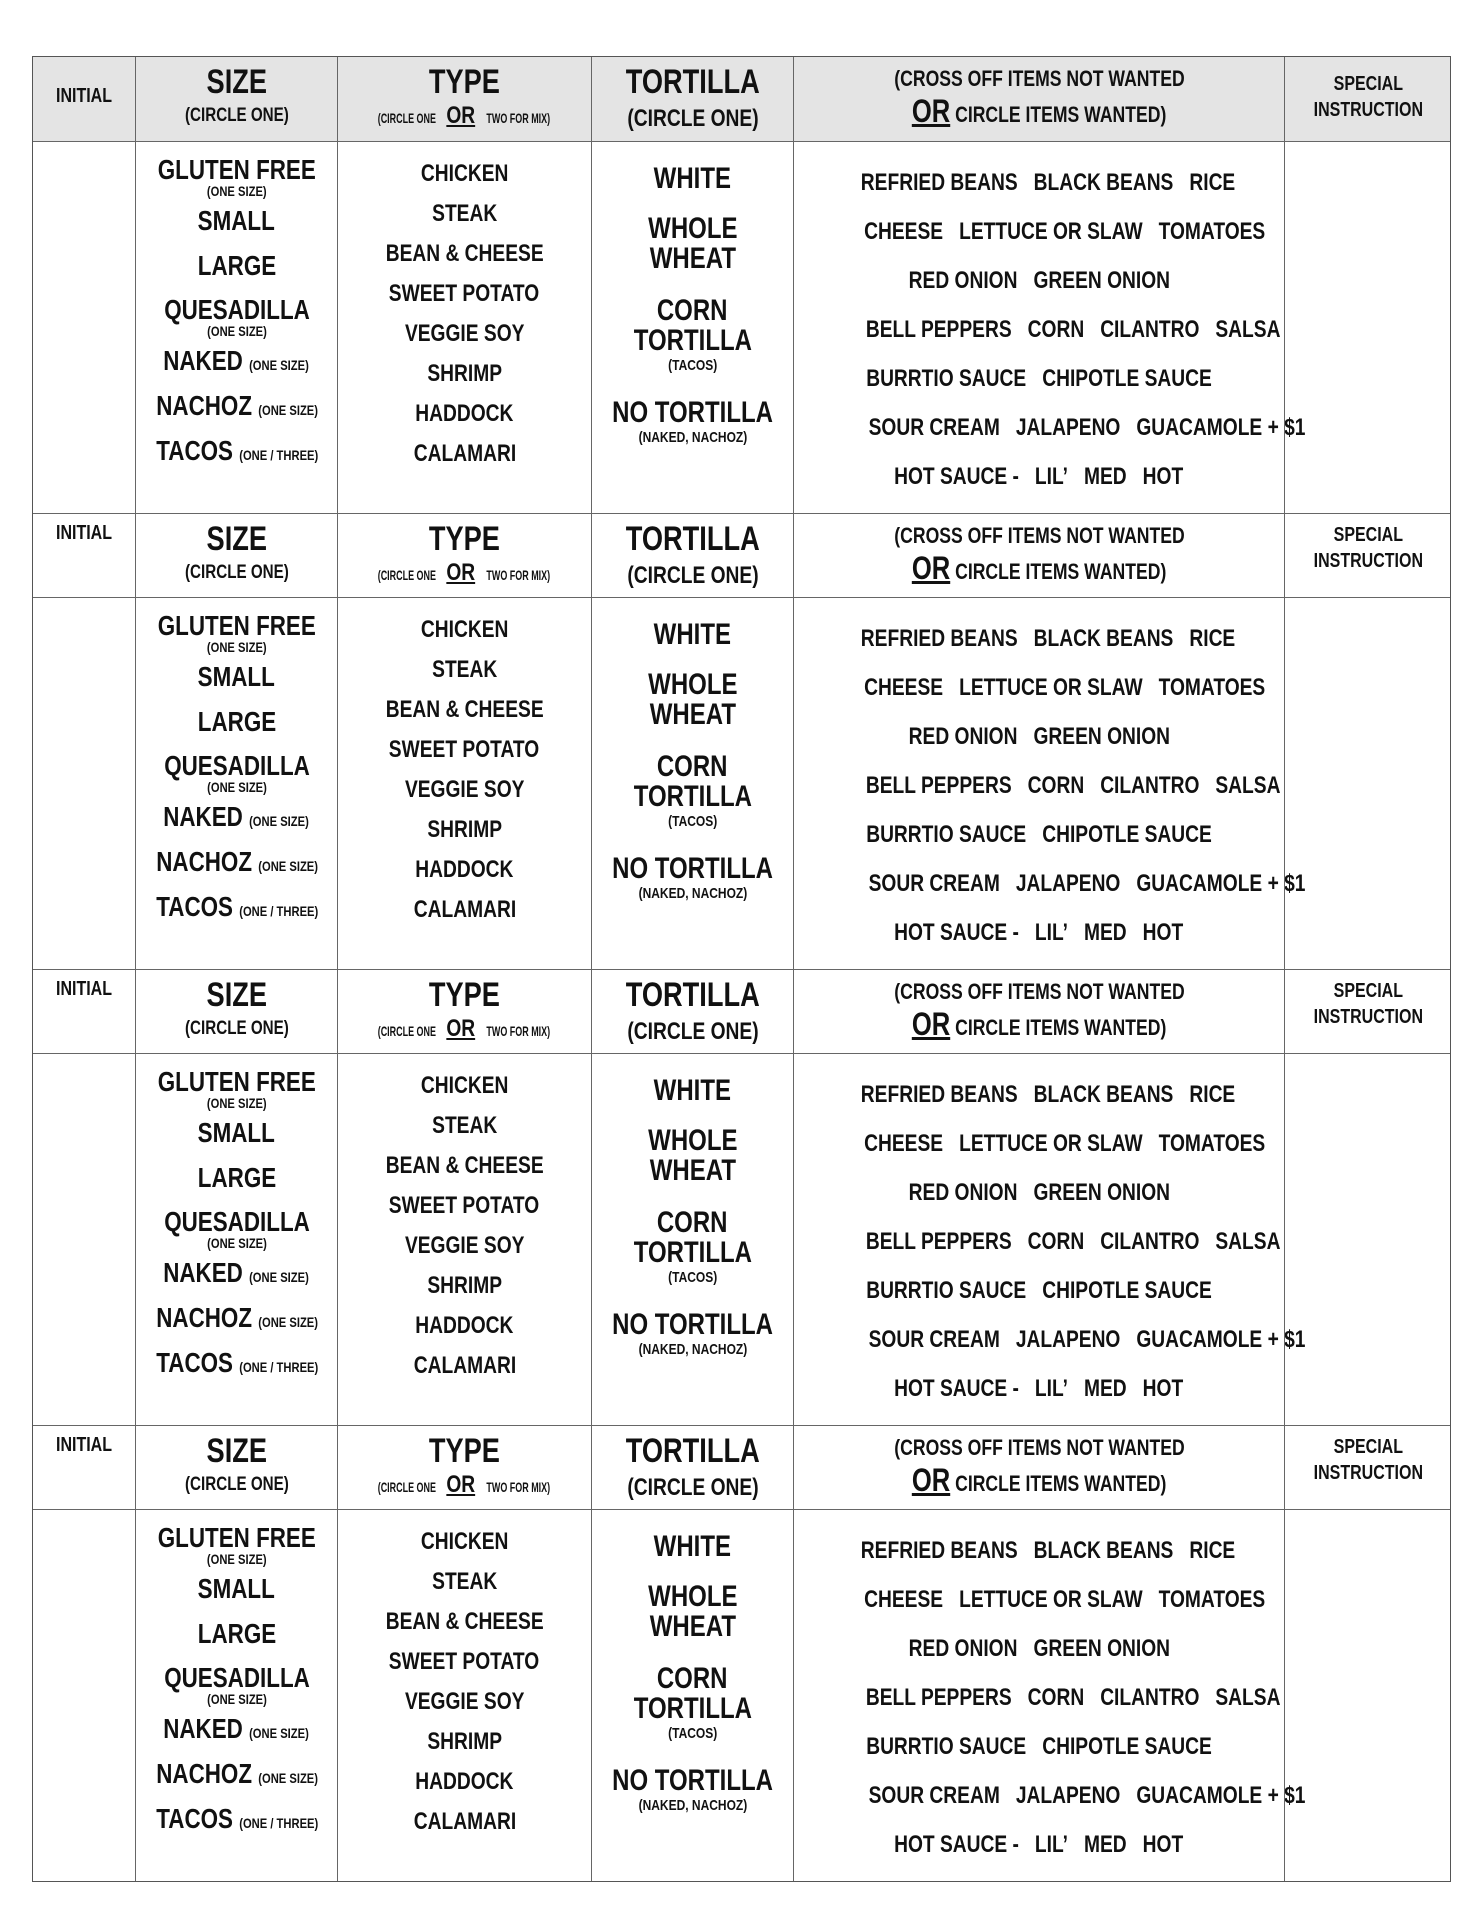  What do you see at coordinates (236, 368) in the screenshot?
I see `size-option: NAKED (ONE SIZE)` at bounding box center [236, 368].